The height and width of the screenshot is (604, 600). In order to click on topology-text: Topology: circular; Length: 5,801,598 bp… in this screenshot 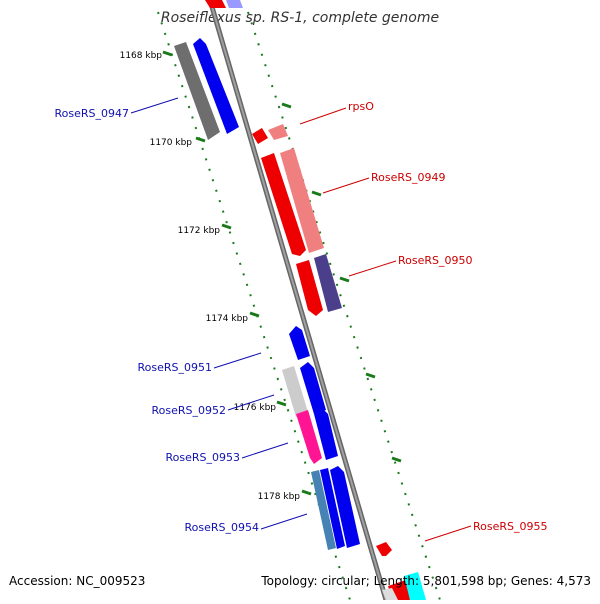, I will do `click(426, 581)`.